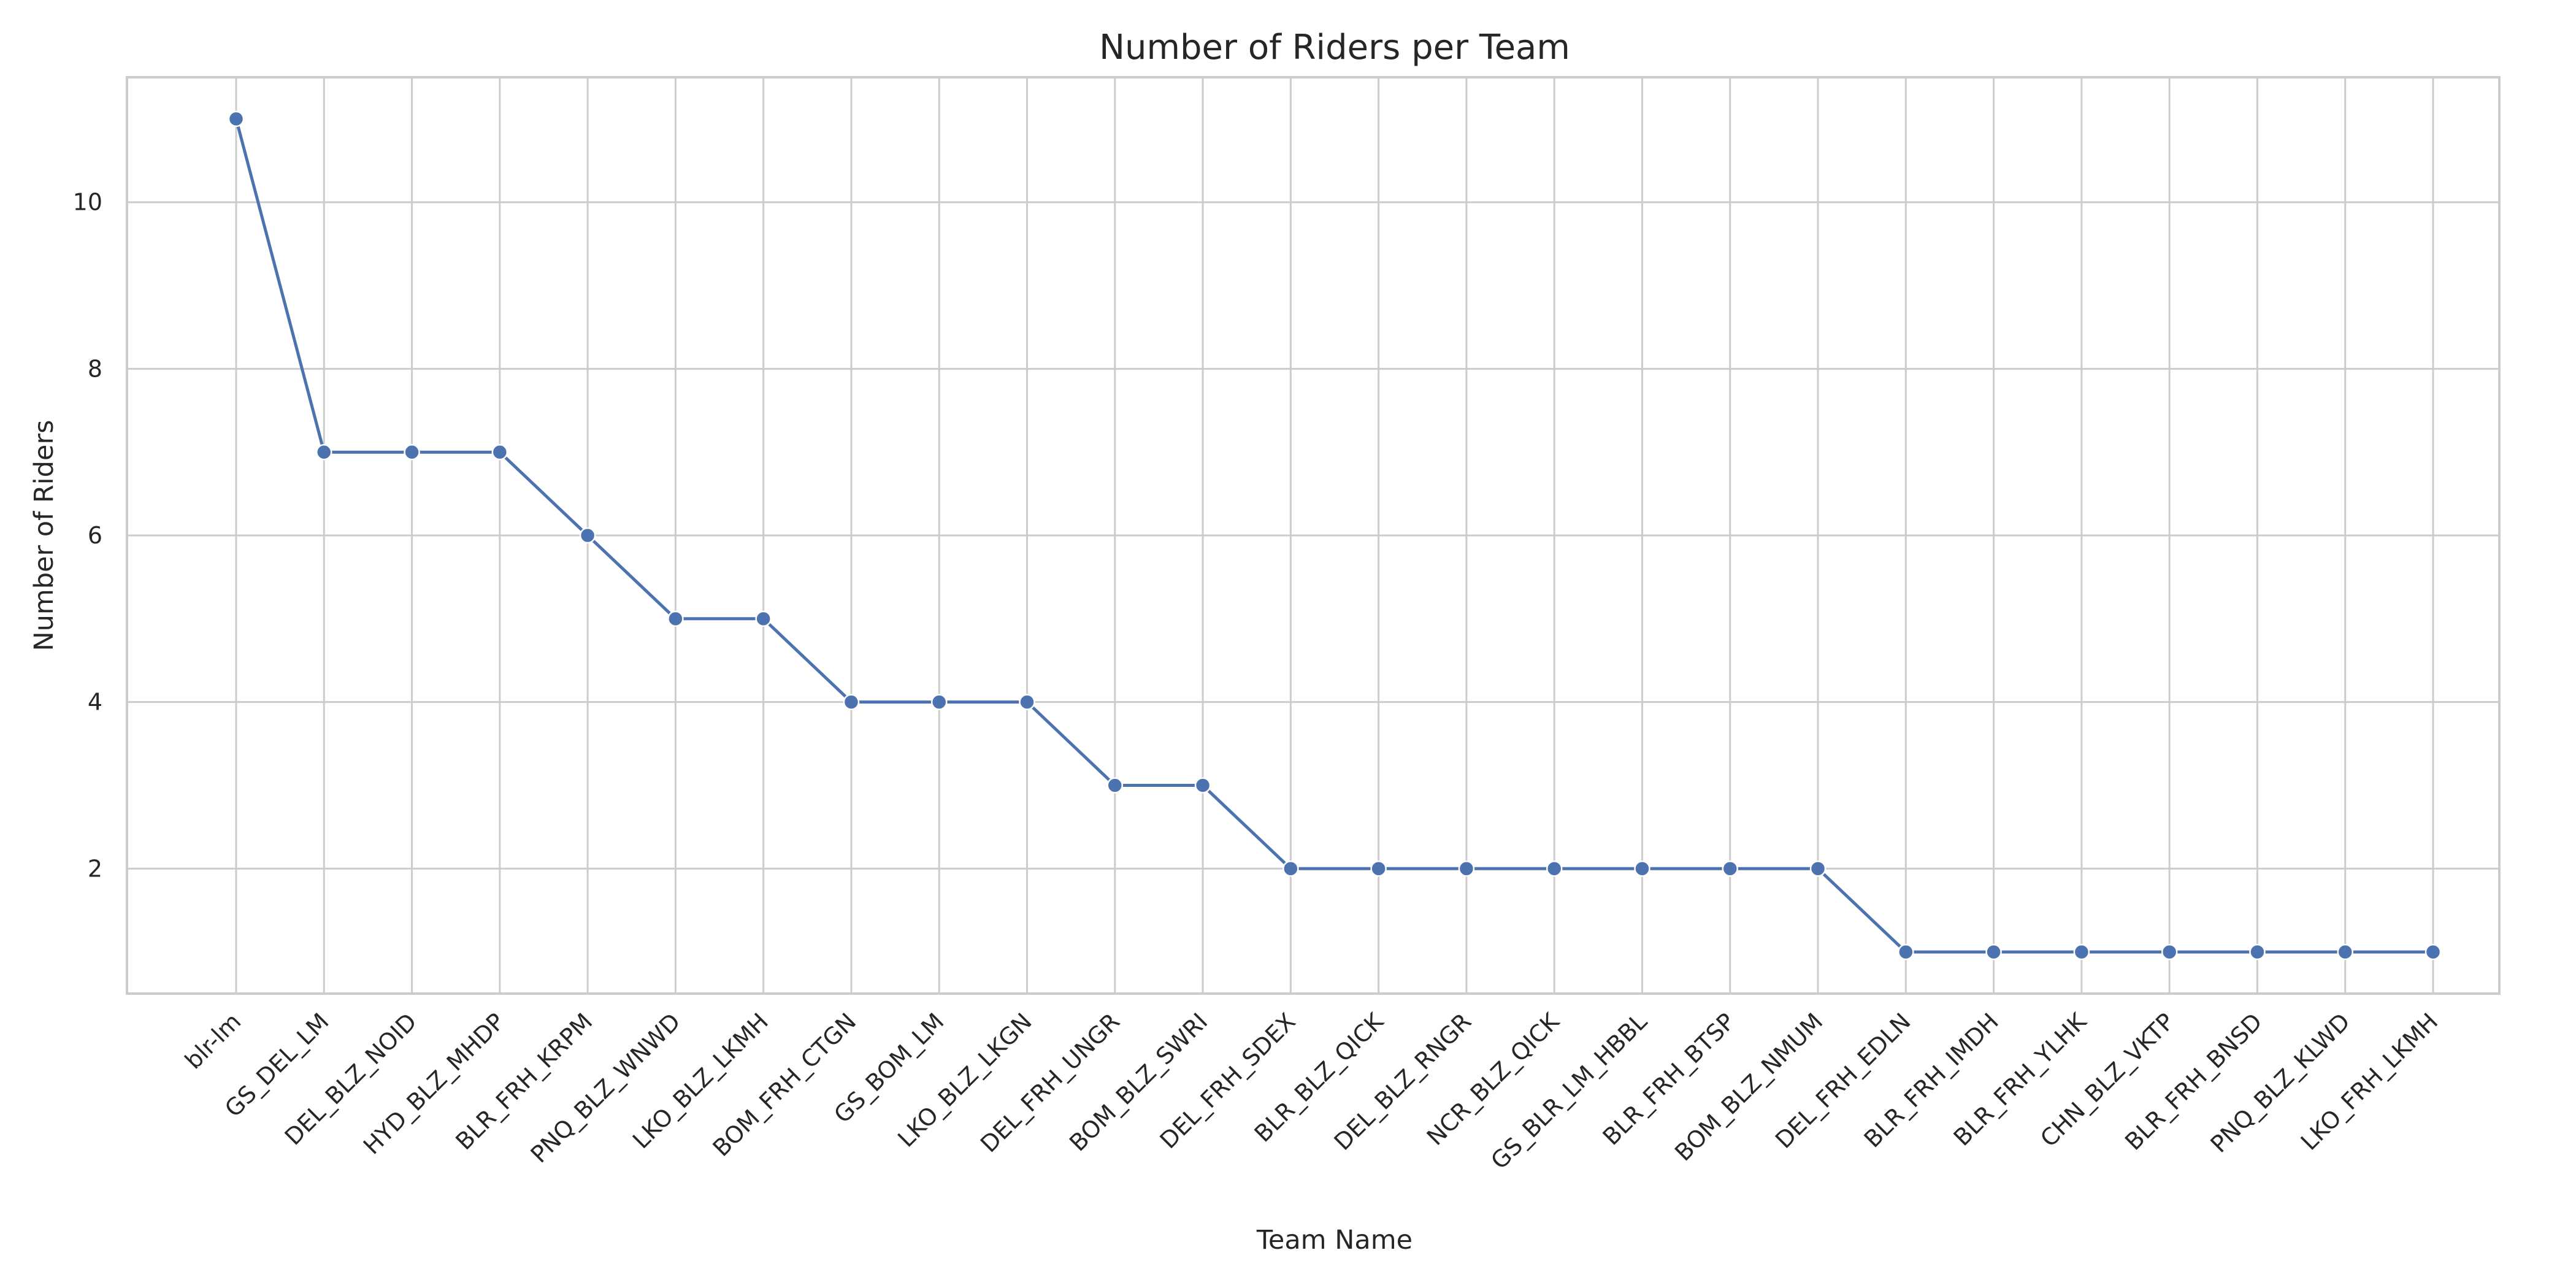 This screenshot has height=1288, width=2576. I want to click on y-axis-label: Number of Riders, so click(44, 535).